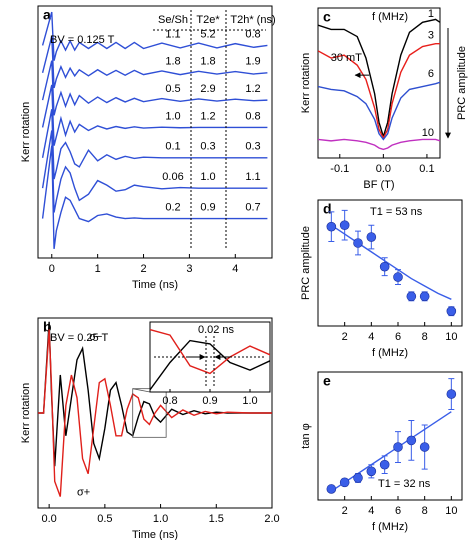  Describe the element at coordinates (83, 493) in the screenshot. I see `series-label: σ+` at that location.